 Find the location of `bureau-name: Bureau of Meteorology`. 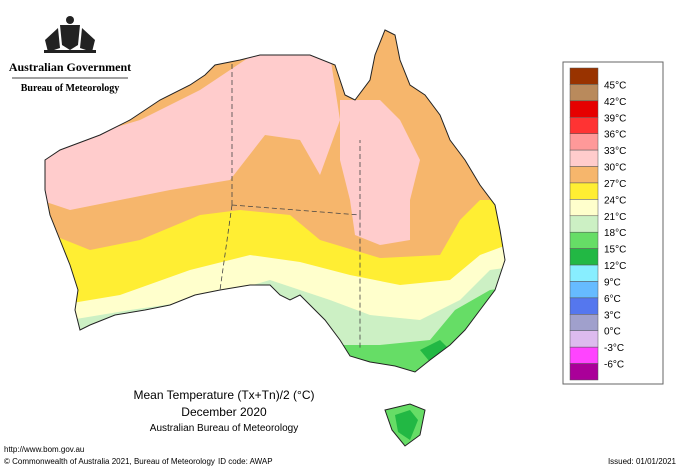

bureau-name: Bureau of Meteorology is located at coordinates (70, 88).